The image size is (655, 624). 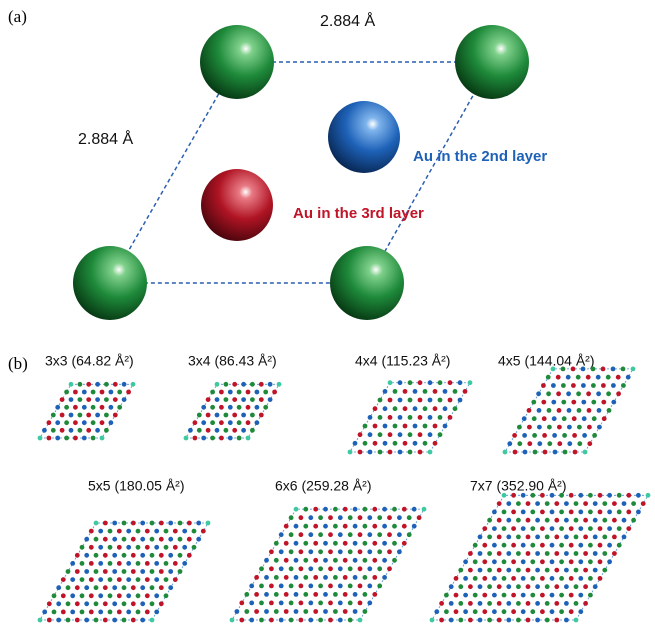 I want to click on supercell, so click(x=410, y=417).